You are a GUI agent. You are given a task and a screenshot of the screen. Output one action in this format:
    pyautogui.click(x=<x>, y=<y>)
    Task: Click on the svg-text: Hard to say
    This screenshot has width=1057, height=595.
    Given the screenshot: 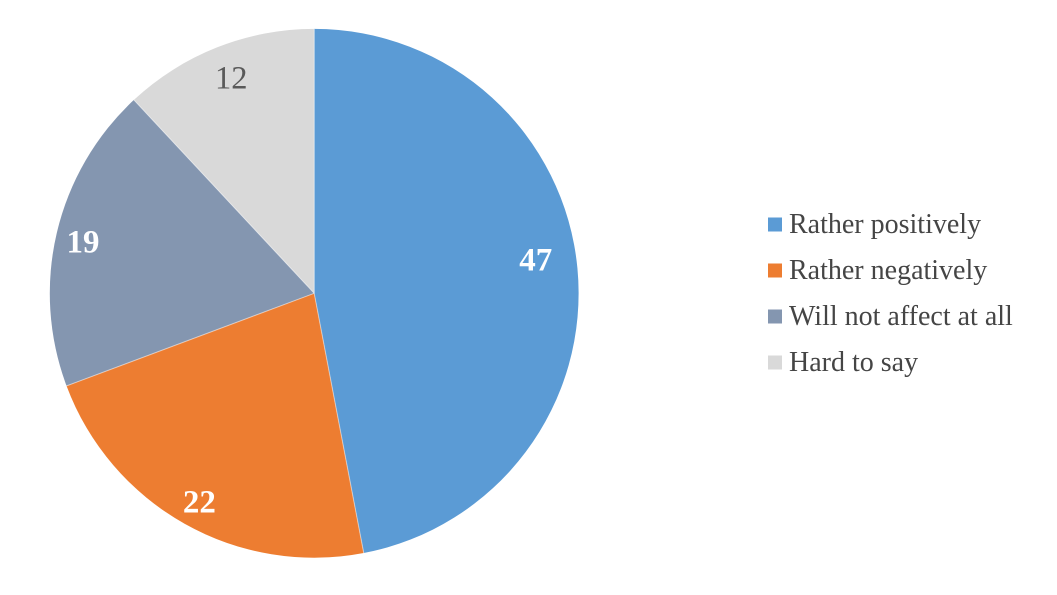 What is the action you would take?
    pyautogui.click(x=853, y=362)
    